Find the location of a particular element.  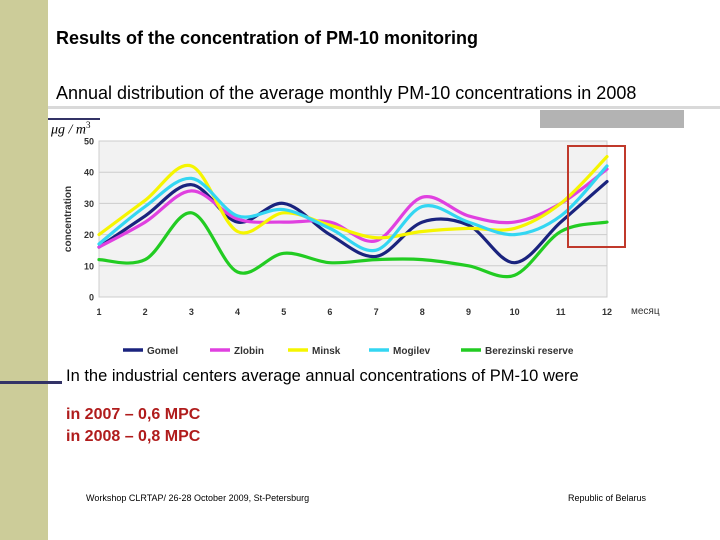

legend-label-berezinski-reserve: Berezinski reserve is located at coordinates (529, 351).